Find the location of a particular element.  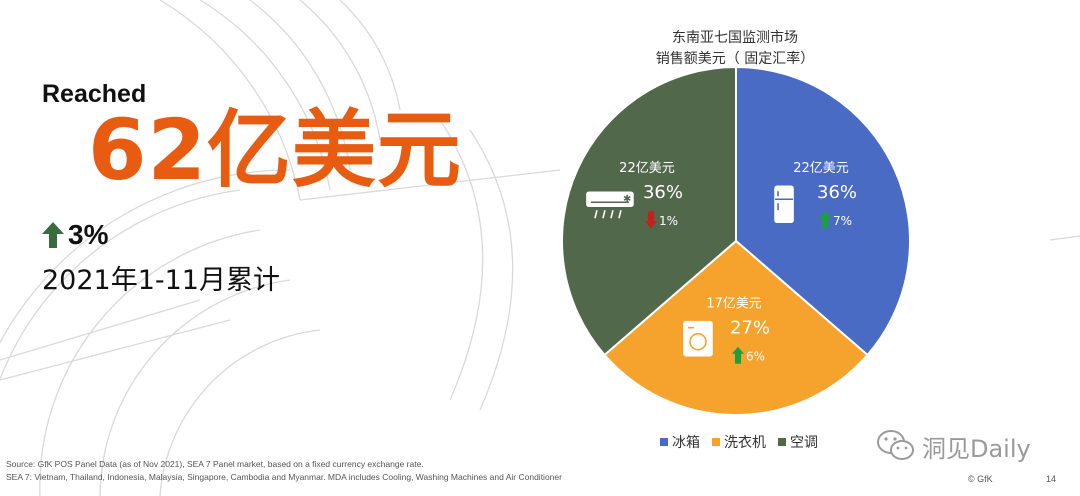

legend-swatch-washer is located at coordinates (716, 442).